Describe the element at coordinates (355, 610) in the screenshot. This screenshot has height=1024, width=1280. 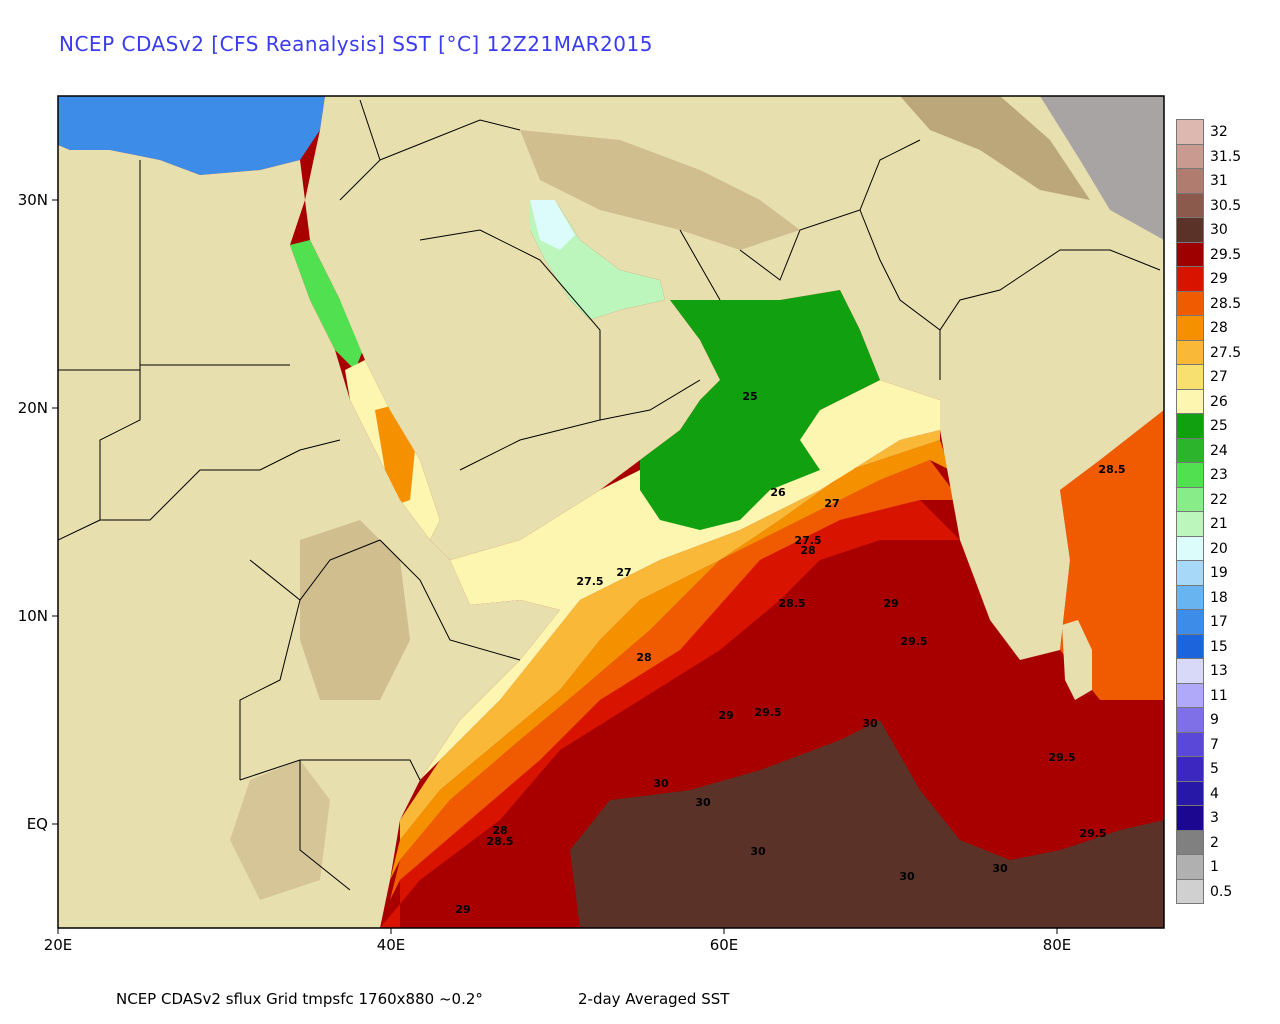
I see `ethiopian-highlands` at that location.